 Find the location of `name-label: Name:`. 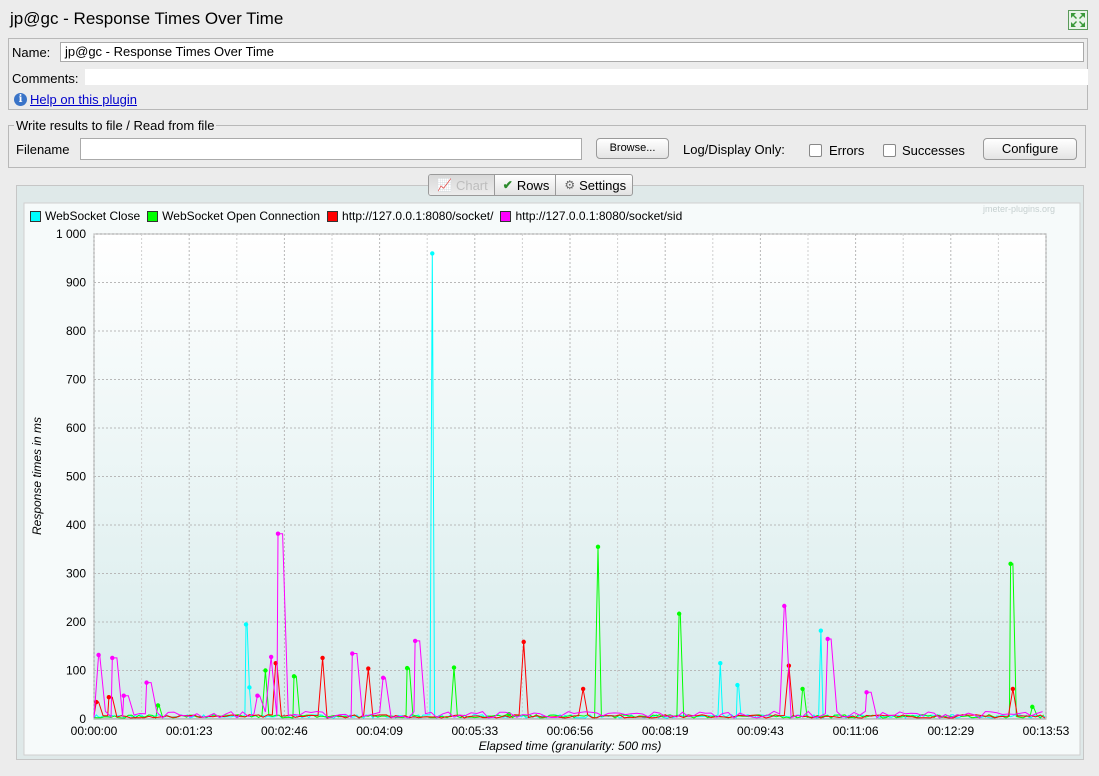

name-label: Name: is located at coordinates (31, 52).